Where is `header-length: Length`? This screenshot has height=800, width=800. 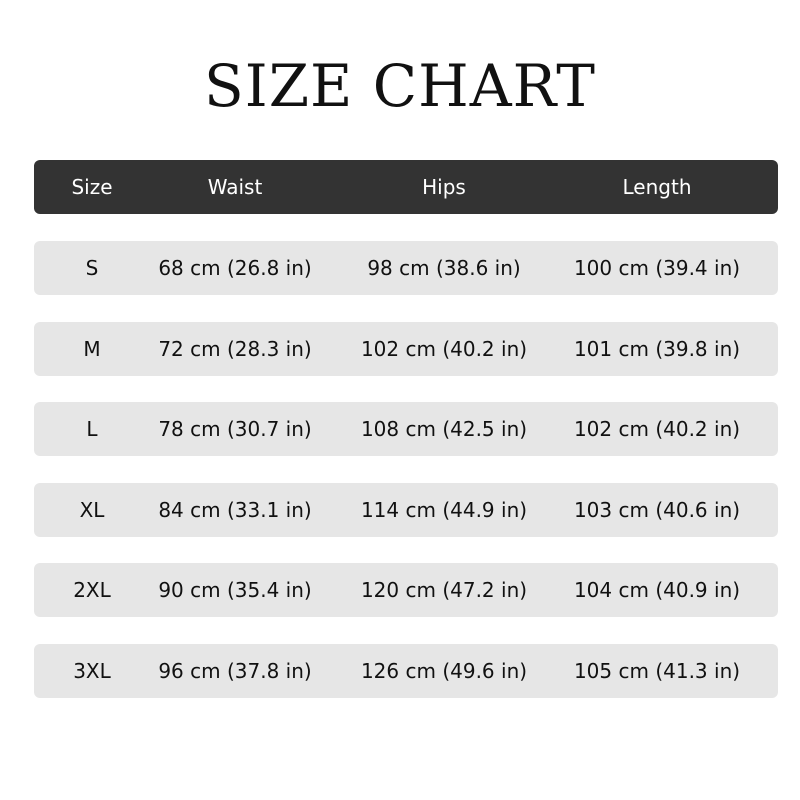 header-length: Length is located at coordinates (657, 187).